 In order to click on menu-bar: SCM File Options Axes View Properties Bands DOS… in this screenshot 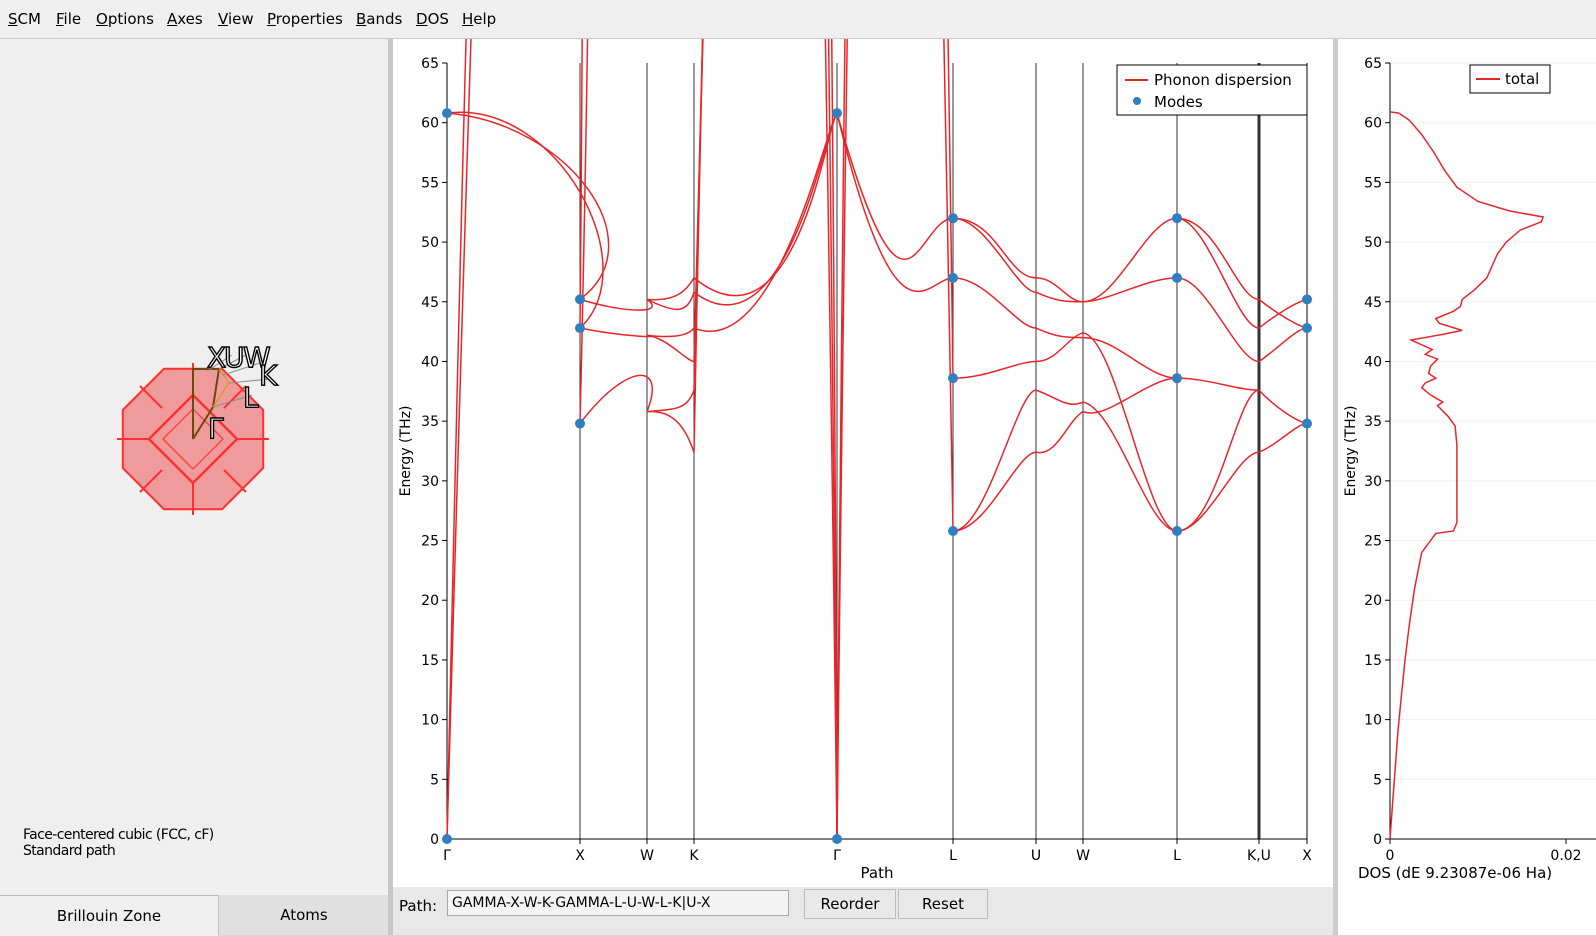, I will do `click(798, 19)`.